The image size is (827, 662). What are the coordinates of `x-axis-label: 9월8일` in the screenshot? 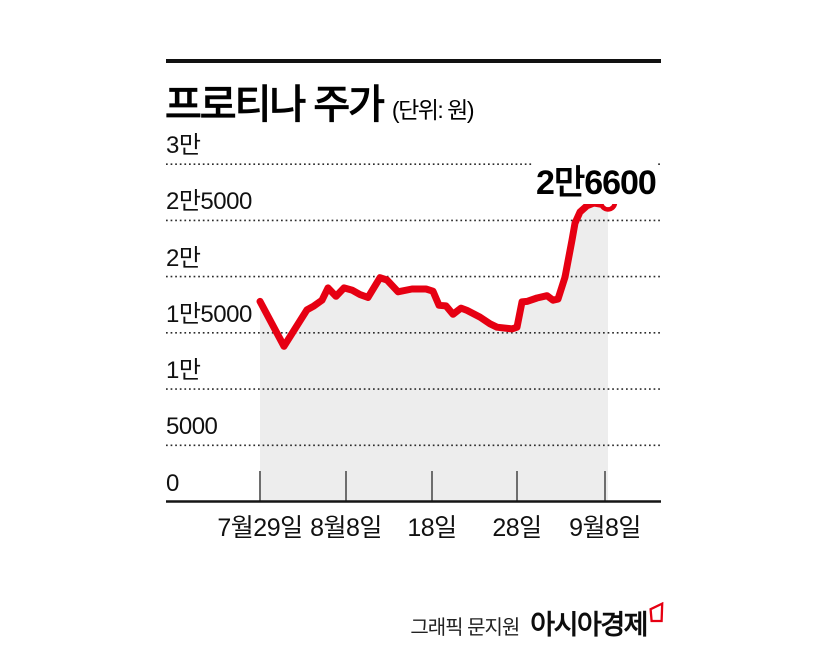 It's located at (605, 528).